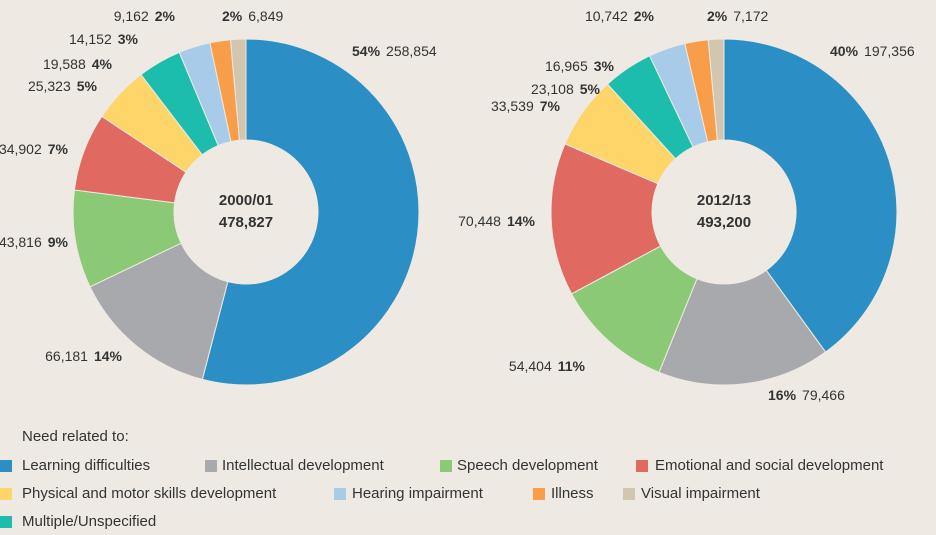  I want to click on value-label: 258,854, so click(411, 51).